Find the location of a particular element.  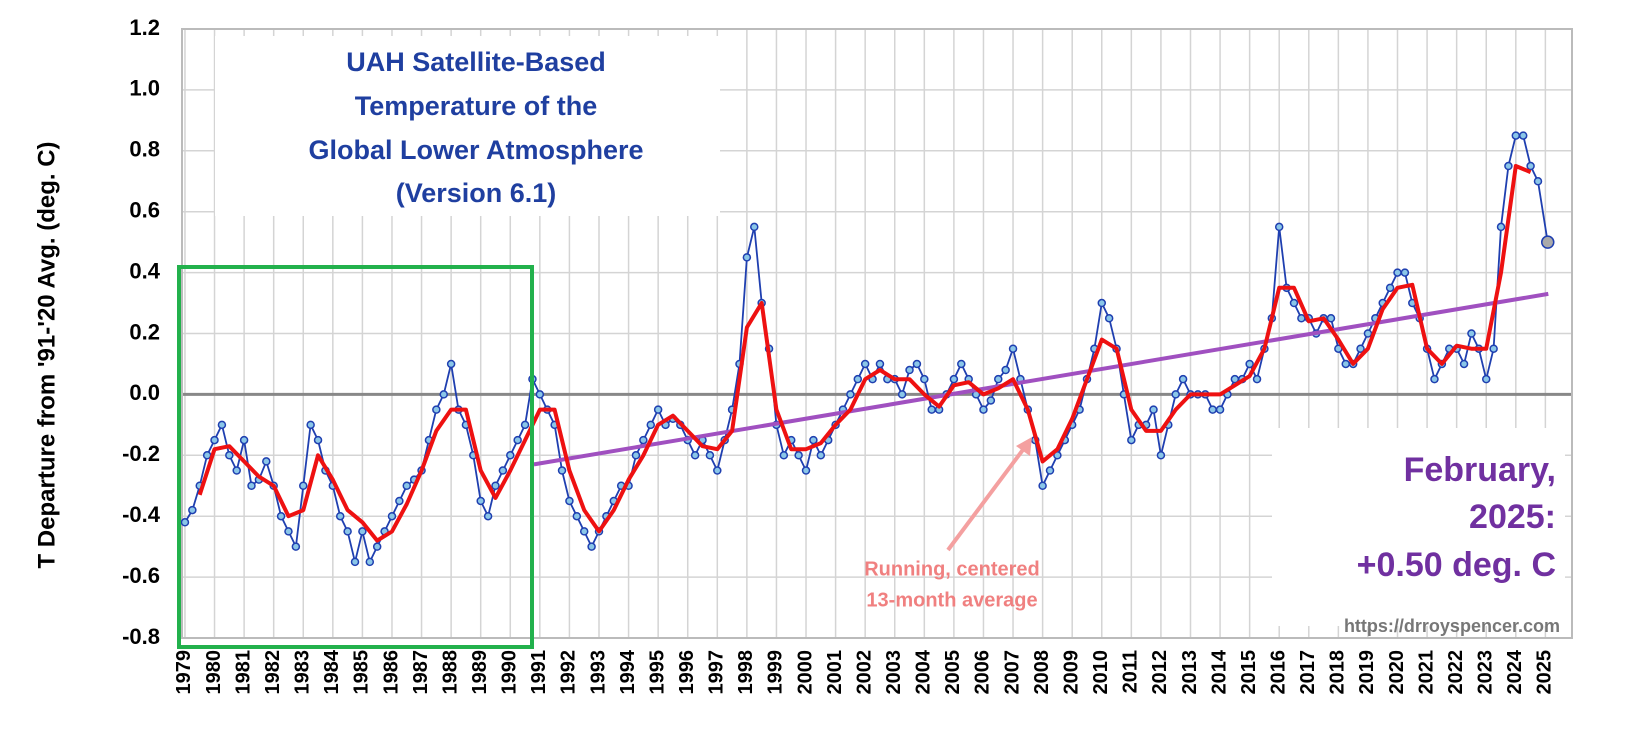

x-tick-label: 1997 is located at coordinates (717, 672).